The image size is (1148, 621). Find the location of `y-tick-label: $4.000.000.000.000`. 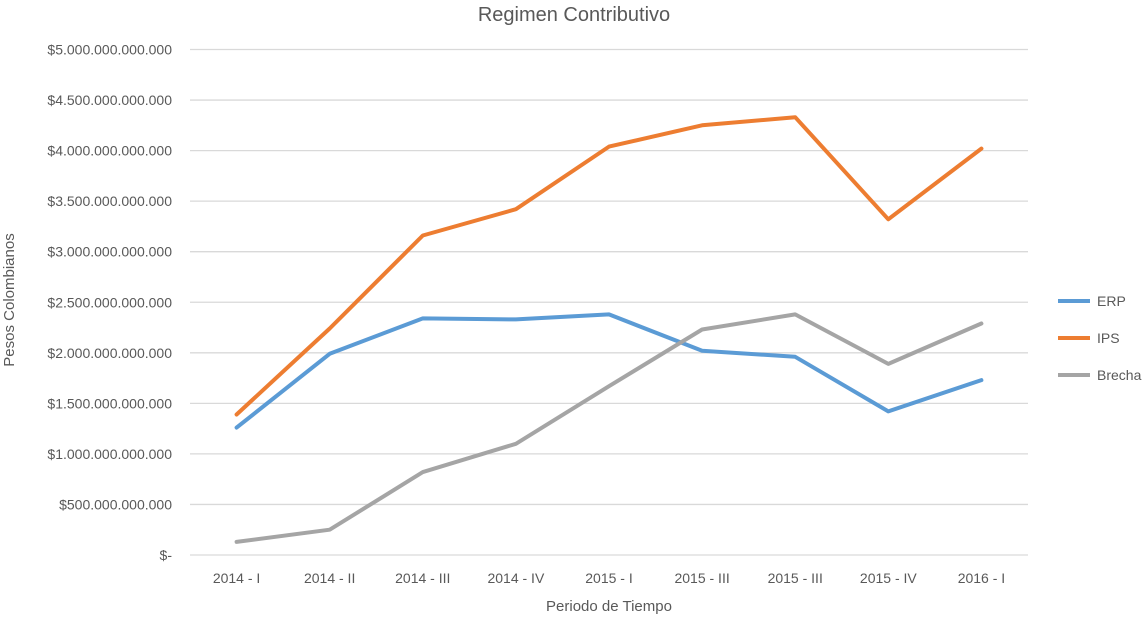

y-tick-label: $4.000.000.000.000 is located at coordinates (109, 151).